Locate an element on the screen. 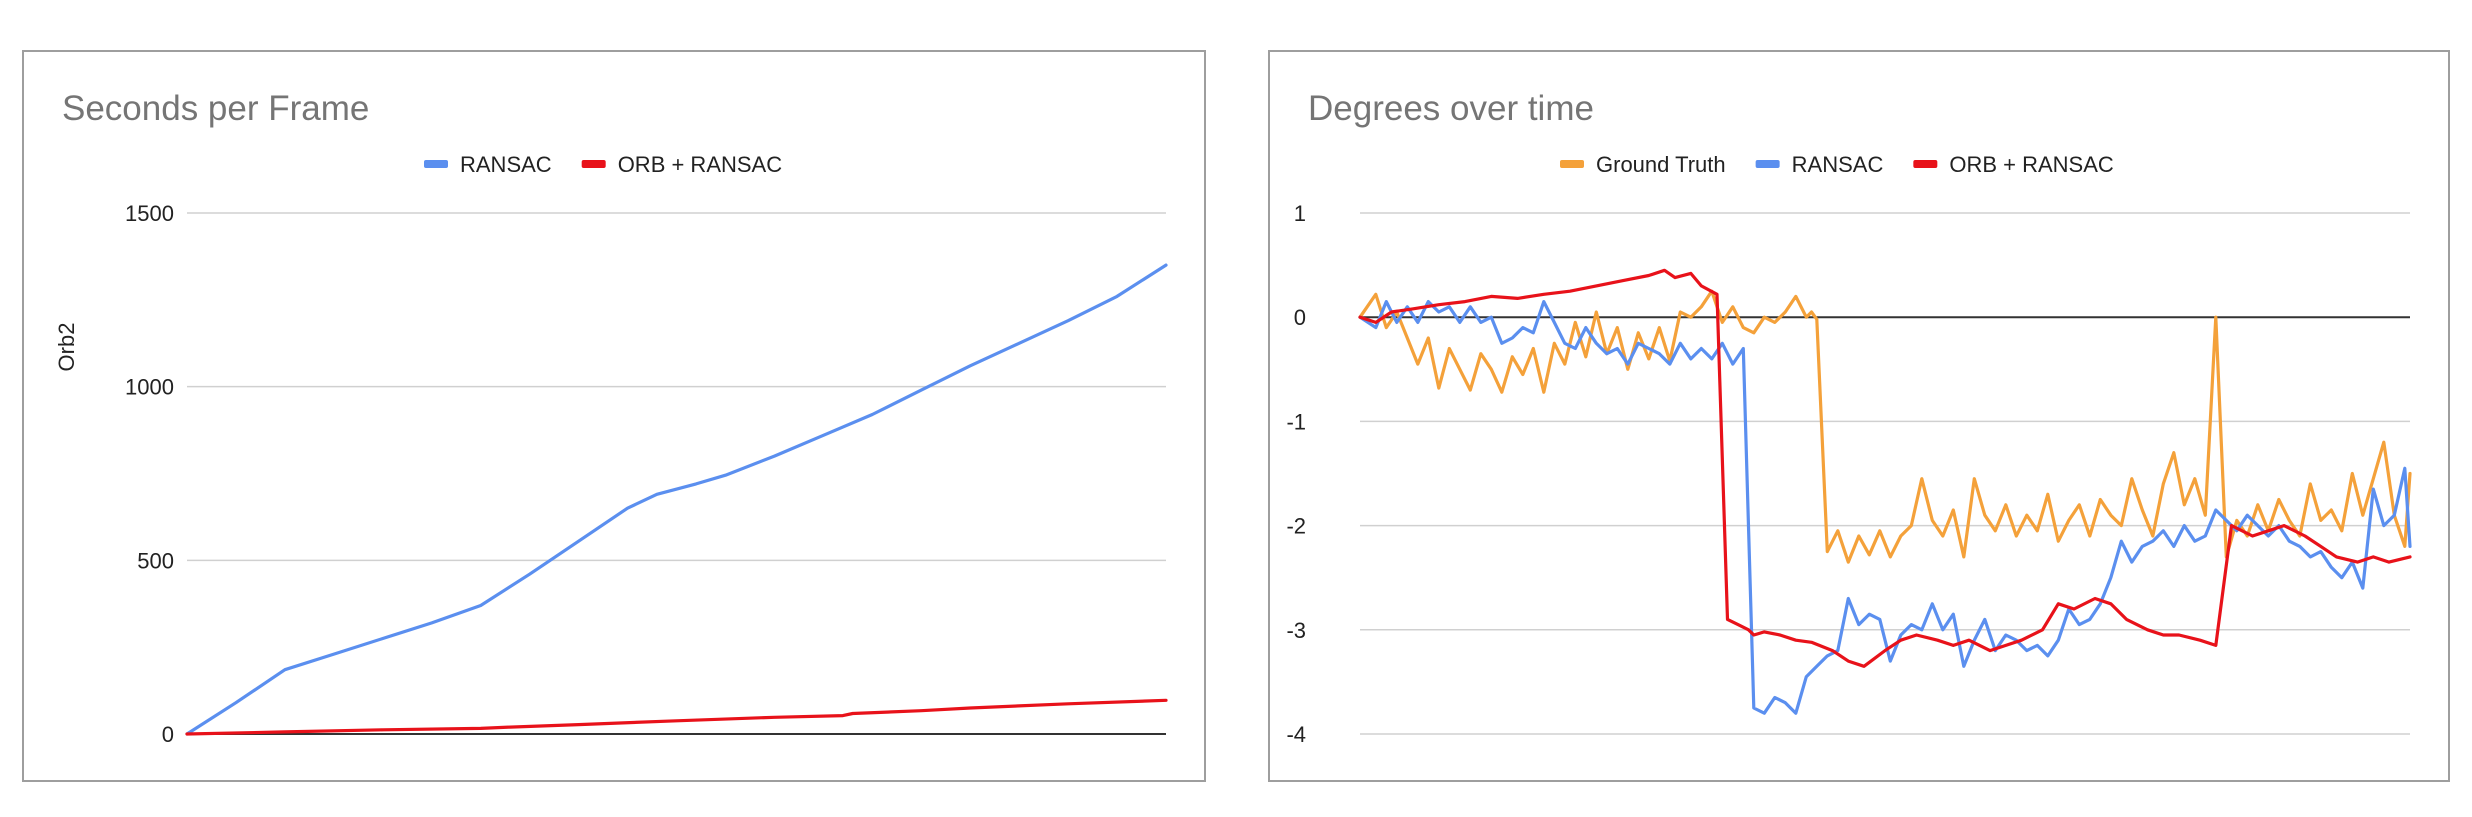 The height and width of the screenshot is (817, 2472). y-axis-ticks: 0 500 1000 1500 is located at coordinates (149, 474).